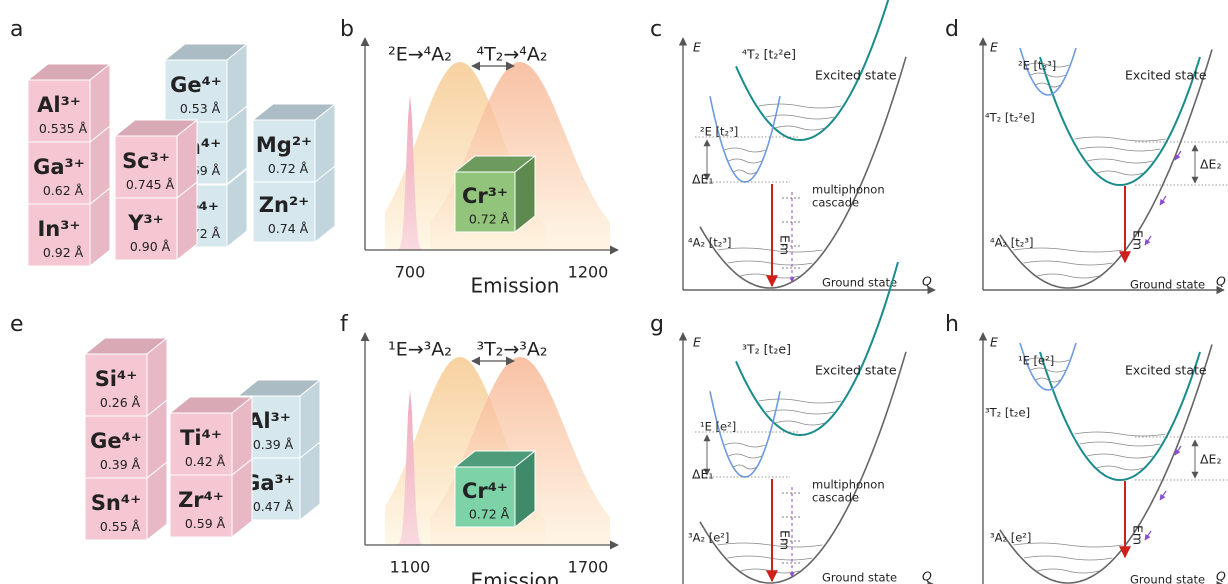  I want to click on label: ⁴T₂ [t₂²e], so click(769, 54).